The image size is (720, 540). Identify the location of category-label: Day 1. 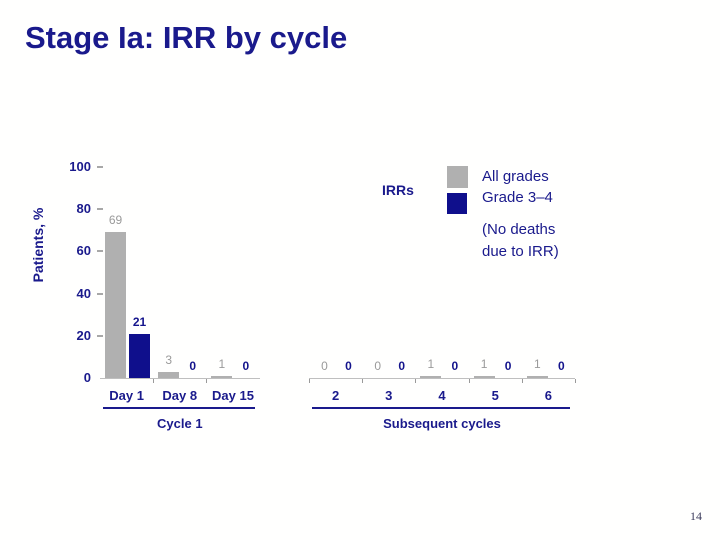
(126, 395).